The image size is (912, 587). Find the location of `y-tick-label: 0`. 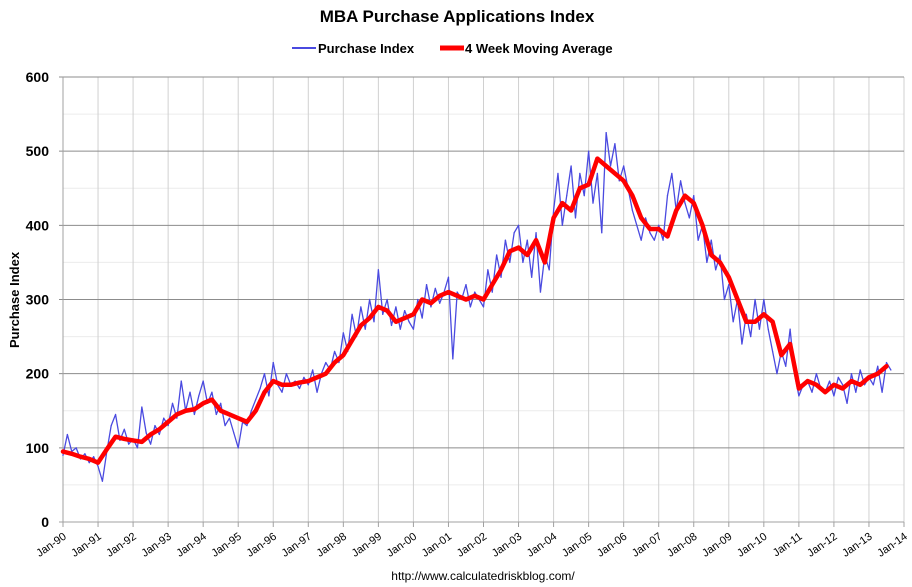

y-tick-label: 0 is located at coordinates (45, 522).